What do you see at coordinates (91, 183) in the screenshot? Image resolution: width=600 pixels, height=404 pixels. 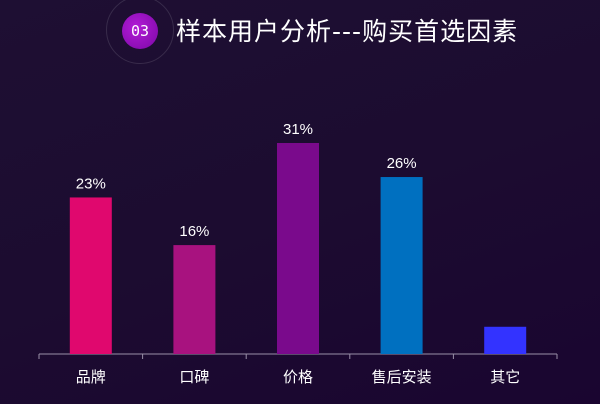 I see `data-label: 23%` at bounding box center [91, 183].